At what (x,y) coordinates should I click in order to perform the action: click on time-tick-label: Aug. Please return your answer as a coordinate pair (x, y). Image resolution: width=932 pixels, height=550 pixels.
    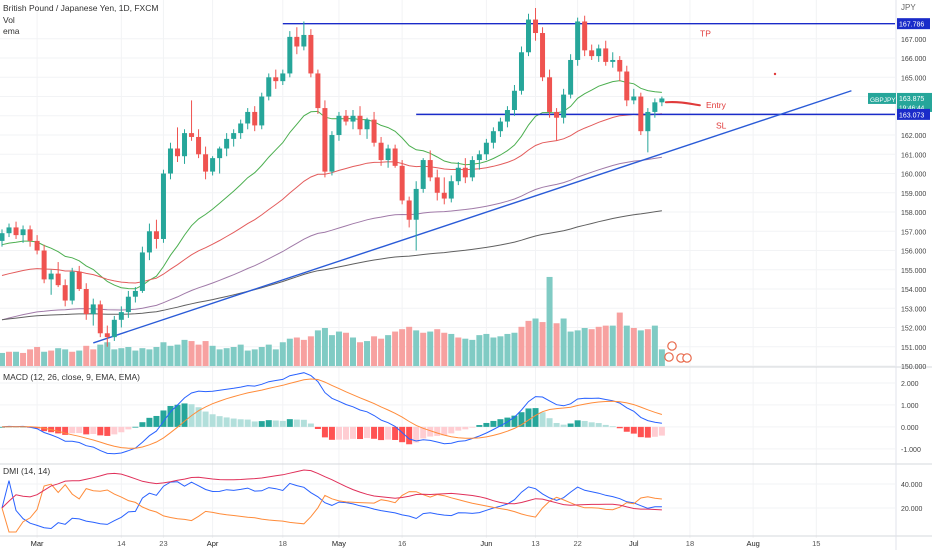
    Looking at the image, I should click on (752, 543).